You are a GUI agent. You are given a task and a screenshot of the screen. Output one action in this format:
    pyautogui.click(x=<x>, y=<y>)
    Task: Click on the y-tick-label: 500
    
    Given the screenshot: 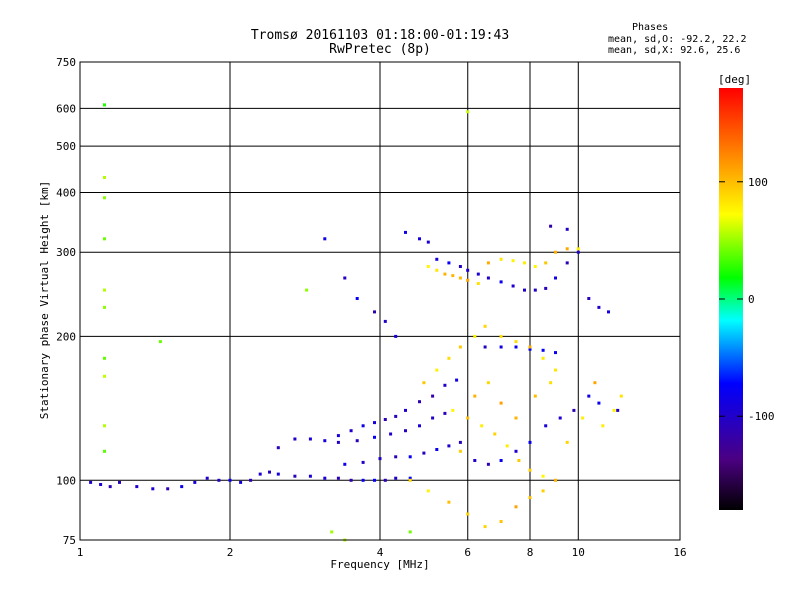 What is the action you would take?
    pyautogui.click(x=66, y=146)
    